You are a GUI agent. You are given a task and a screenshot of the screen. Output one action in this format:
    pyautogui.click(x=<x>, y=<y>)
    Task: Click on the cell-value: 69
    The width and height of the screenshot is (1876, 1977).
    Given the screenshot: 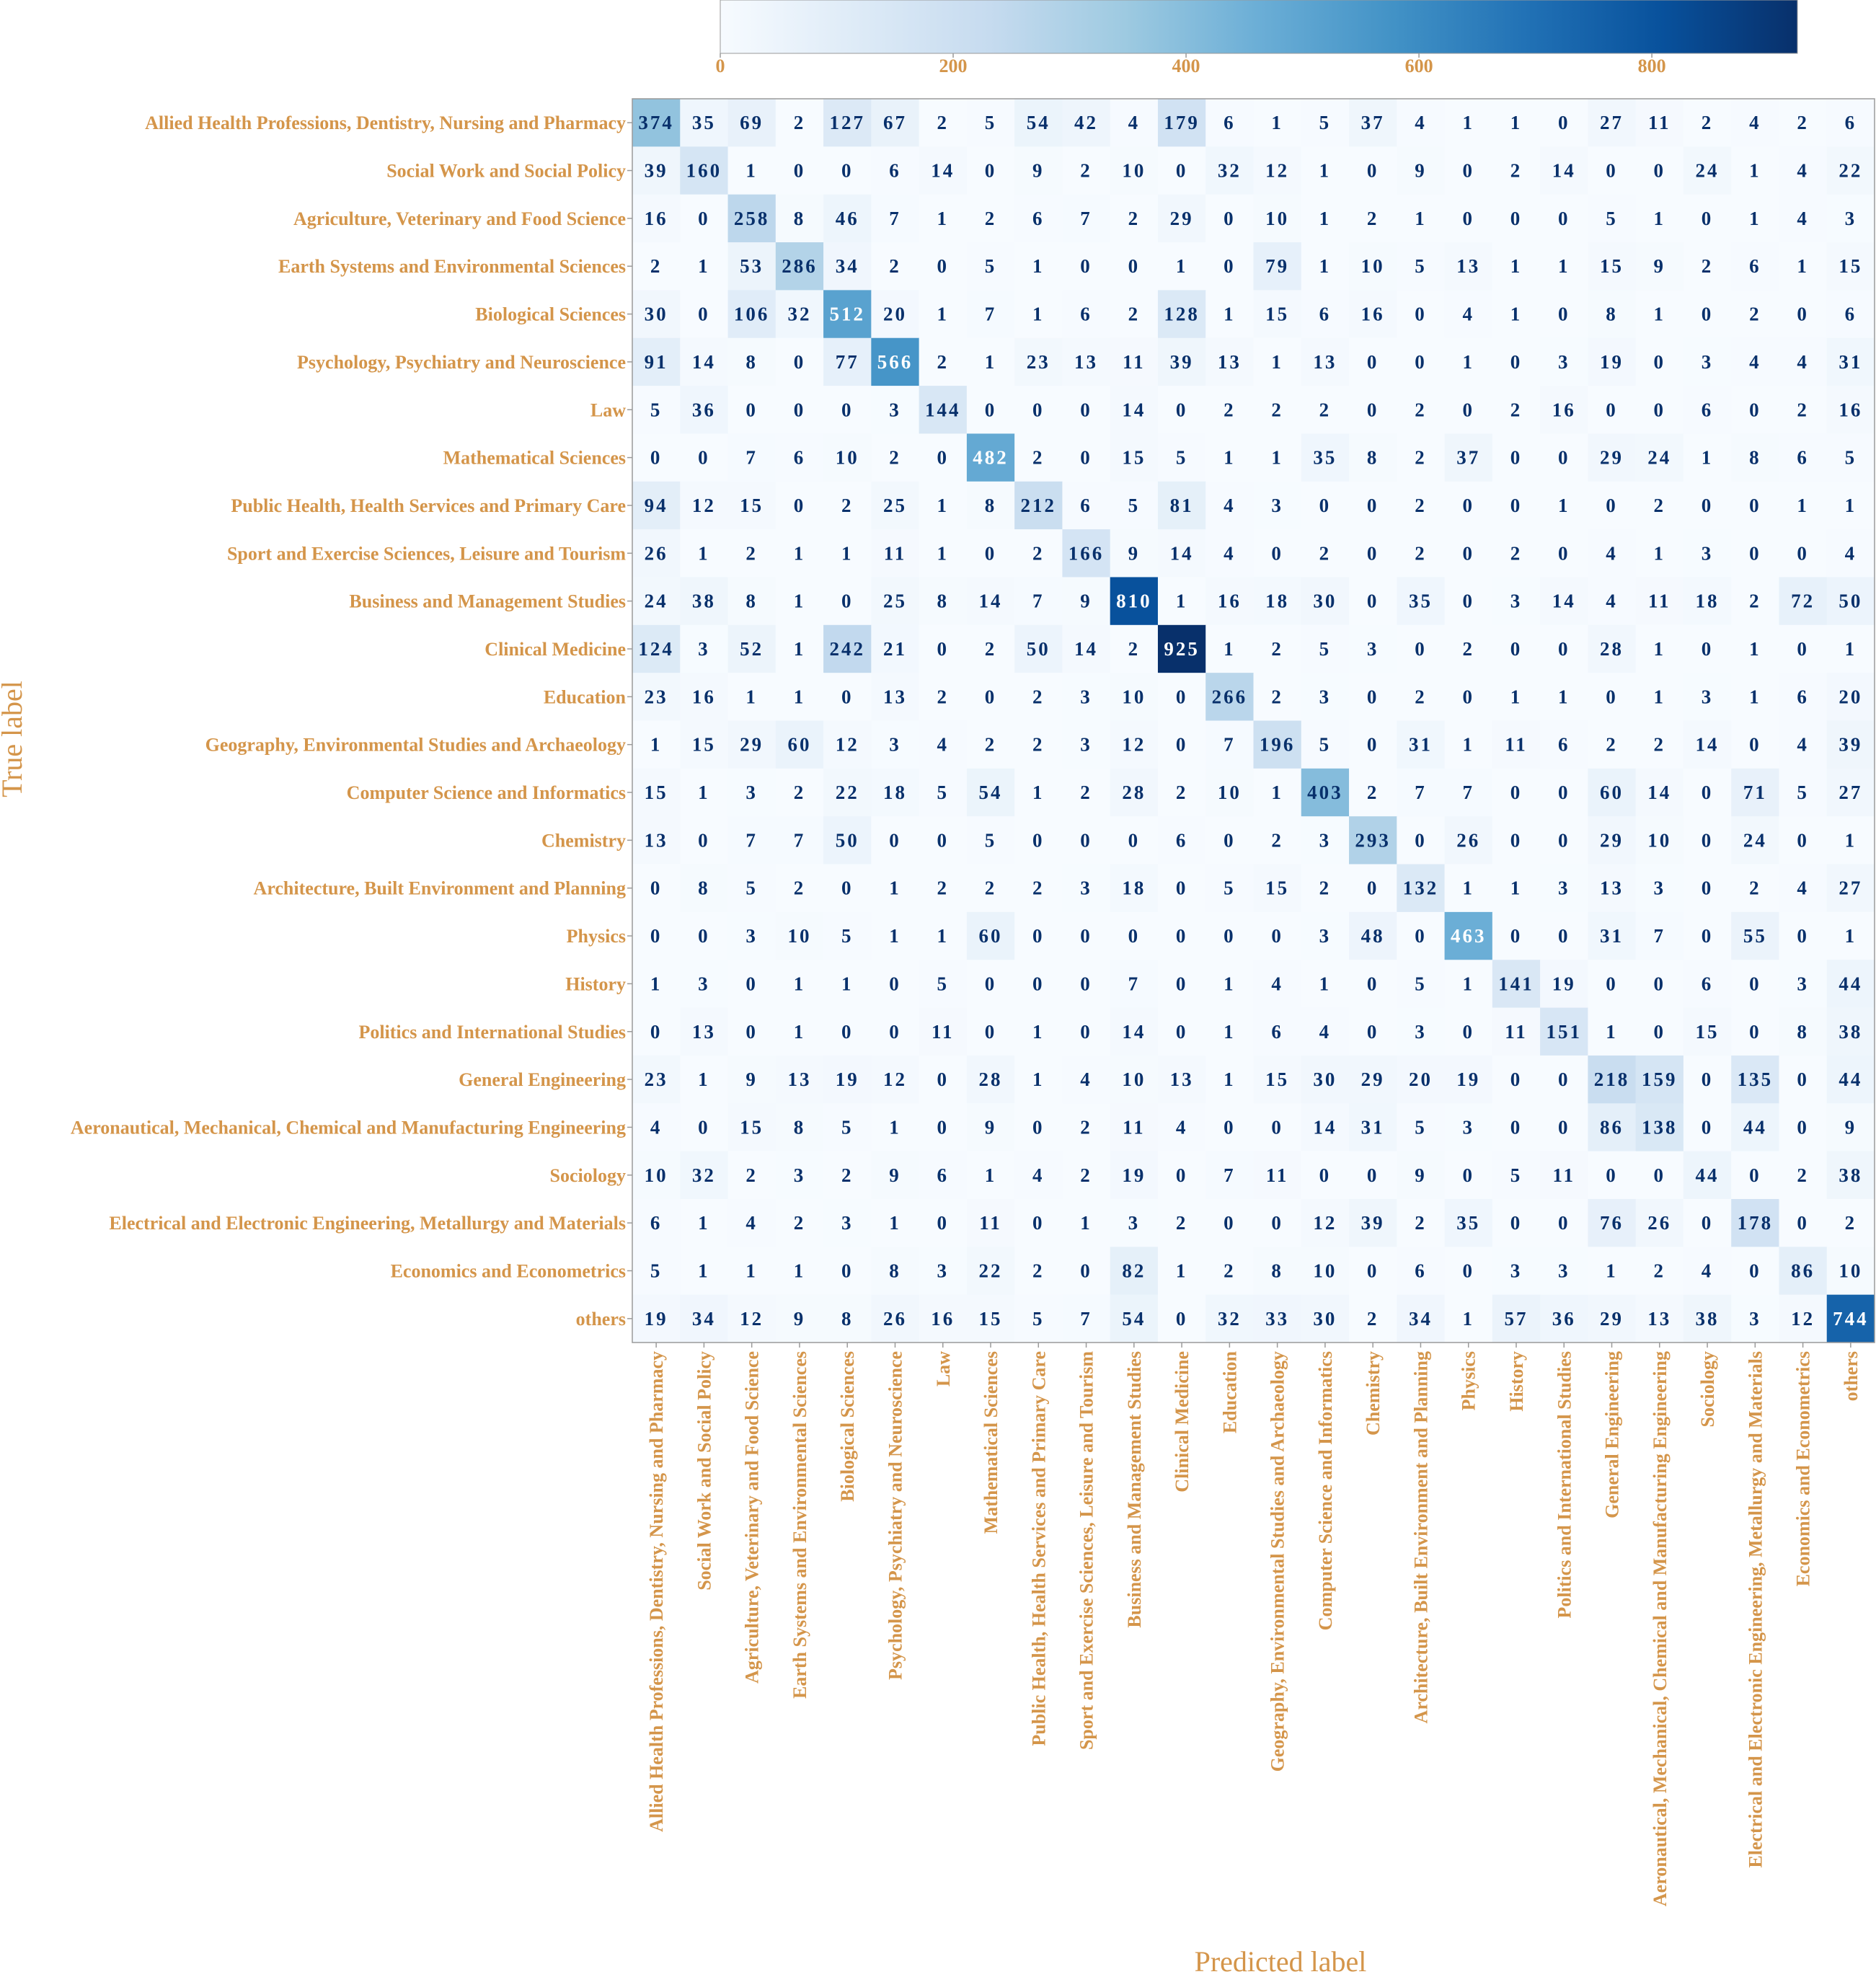 What is the action you would take?
    pyautogui.click(x=752, y=123)
    